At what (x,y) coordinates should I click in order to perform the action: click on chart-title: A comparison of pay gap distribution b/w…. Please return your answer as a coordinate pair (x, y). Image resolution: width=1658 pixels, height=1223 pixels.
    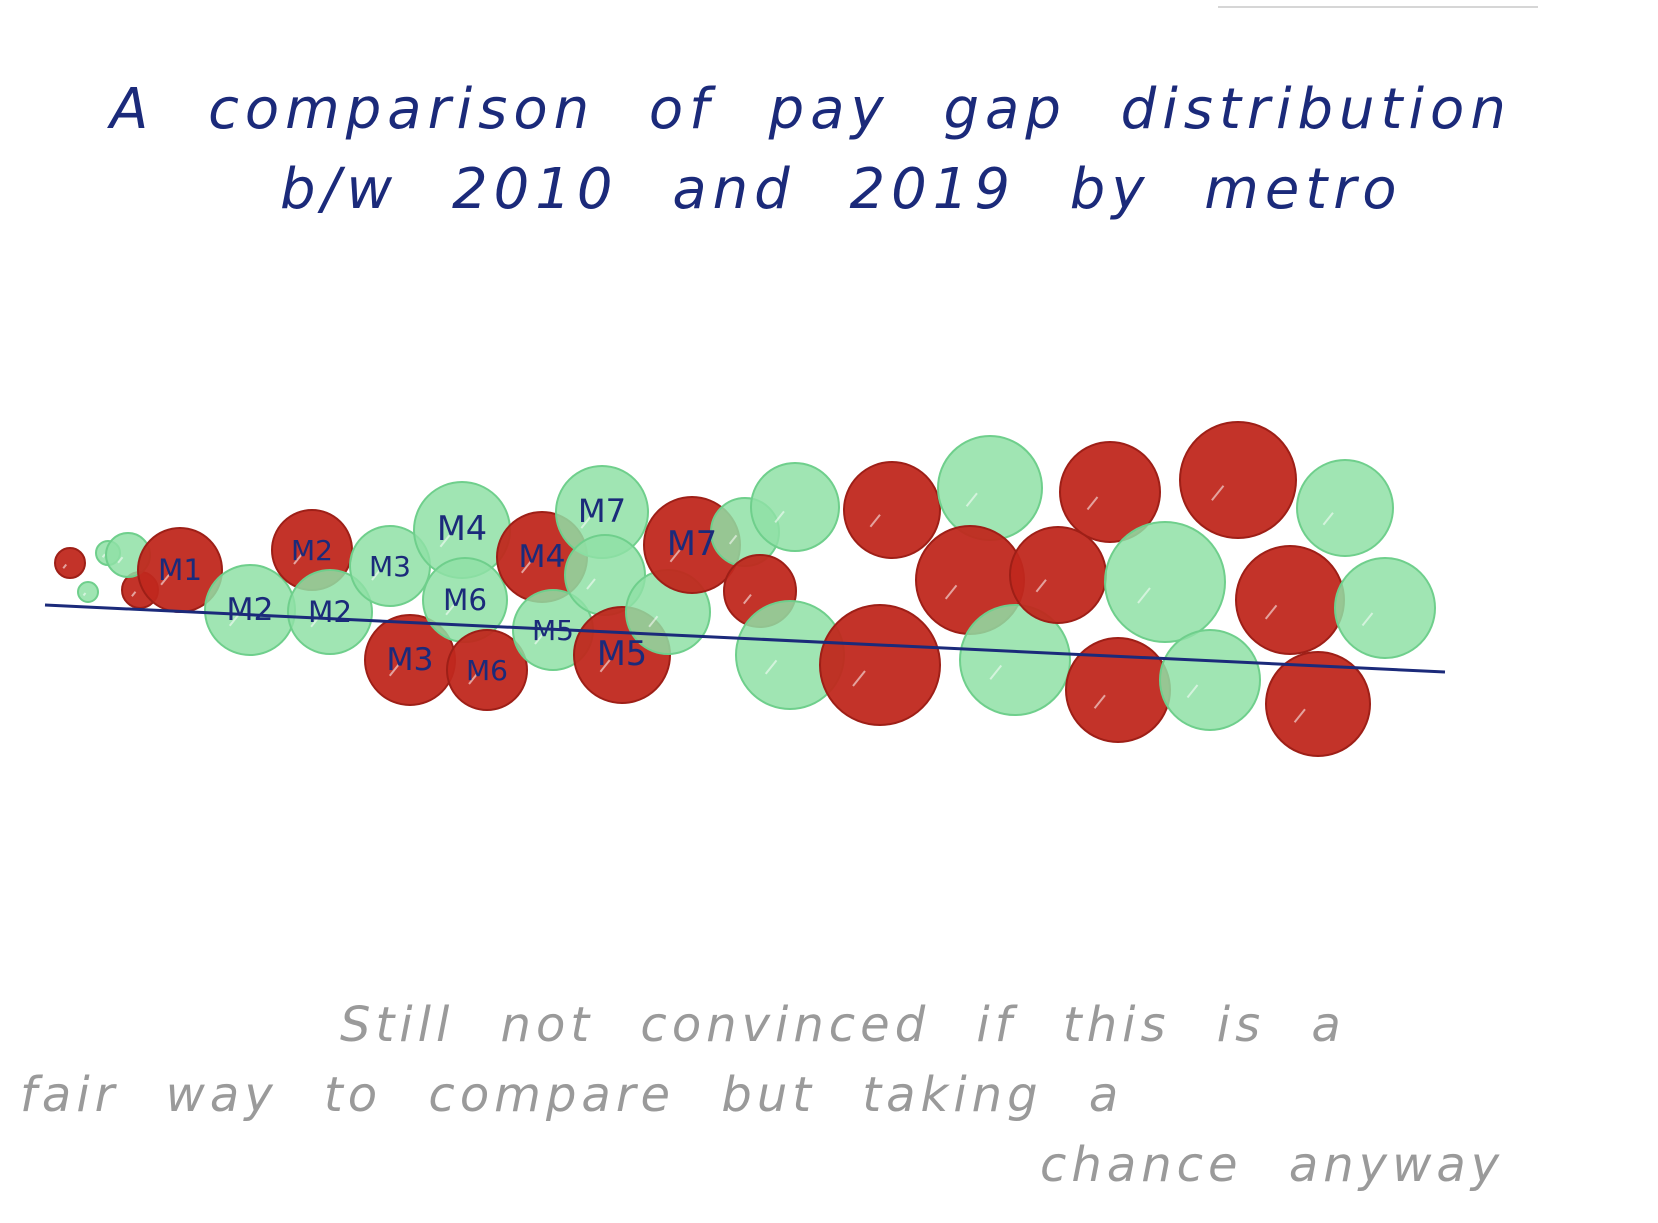
    Looking at the image, I should click on (860, 150).